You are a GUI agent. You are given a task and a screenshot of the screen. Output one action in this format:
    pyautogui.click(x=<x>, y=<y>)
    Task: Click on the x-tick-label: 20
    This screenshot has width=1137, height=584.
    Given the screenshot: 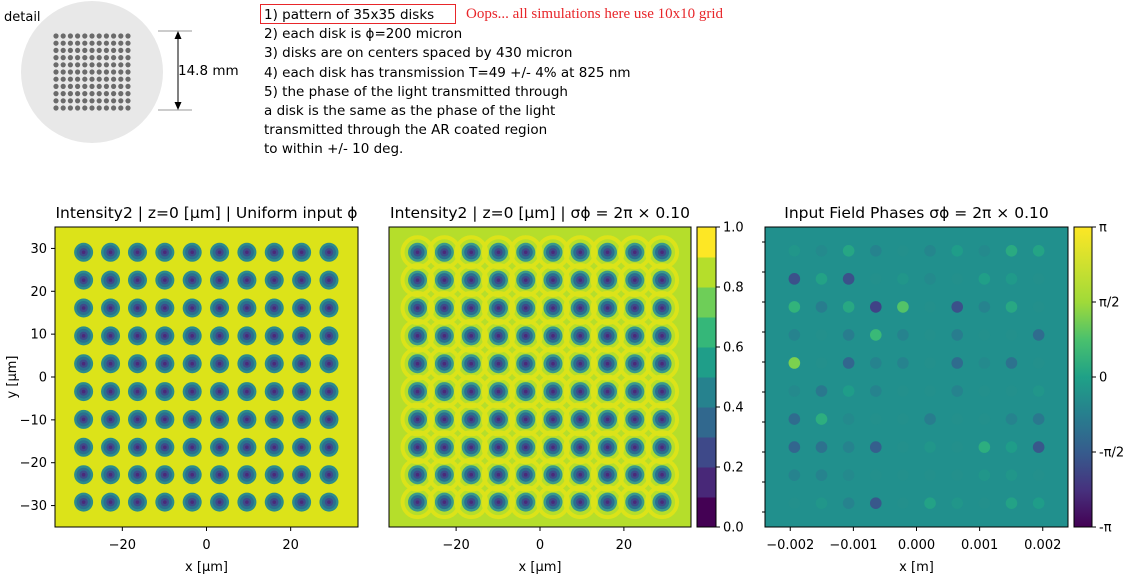 What is the action you would take?
    pyautogui.click(x=290, y=545)
    